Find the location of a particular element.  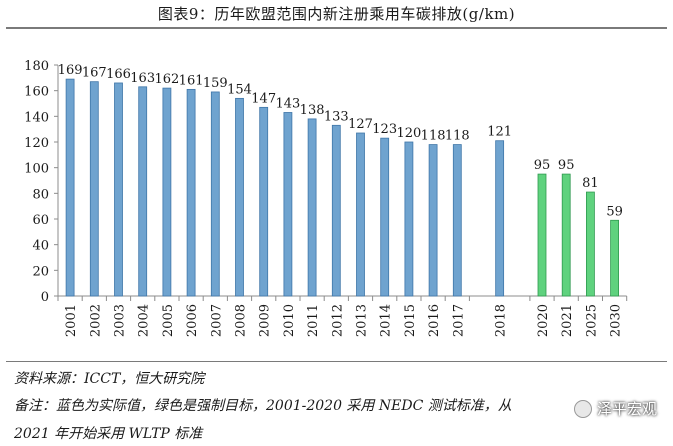

value-label-2025: 81 is located at coordinates (590, 183).